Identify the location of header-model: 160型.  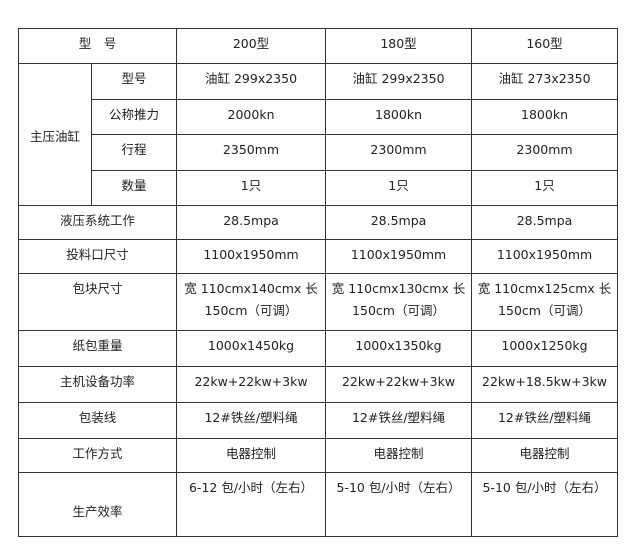
(545, 46).